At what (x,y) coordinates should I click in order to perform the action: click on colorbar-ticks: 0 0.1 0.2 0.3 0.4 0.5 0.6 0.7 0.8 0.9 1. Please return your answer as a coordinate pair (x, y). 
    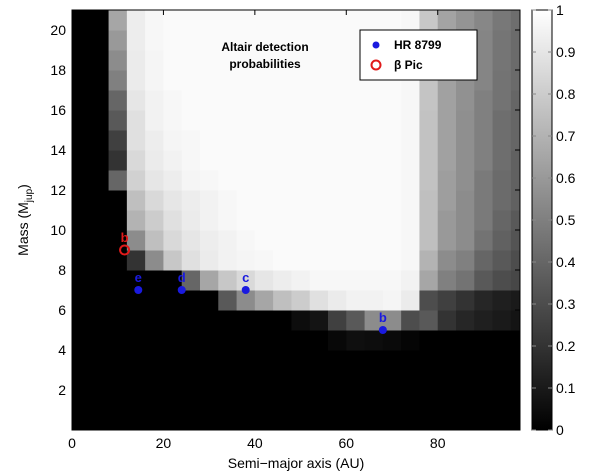
    Looking at the image, I should click on (554, 220).